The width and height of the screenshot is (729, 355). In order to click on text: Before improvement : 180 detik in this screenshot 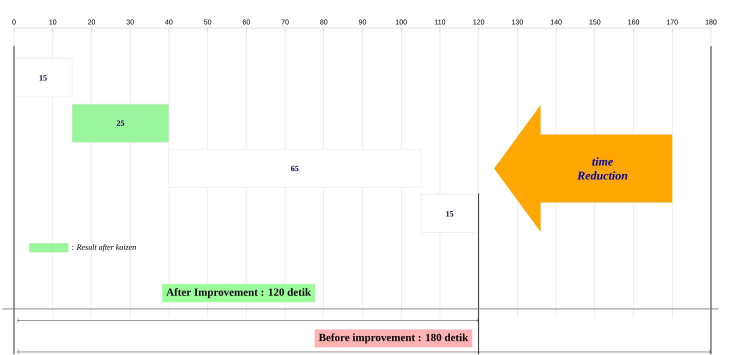, I will do `click(393, 339)`.